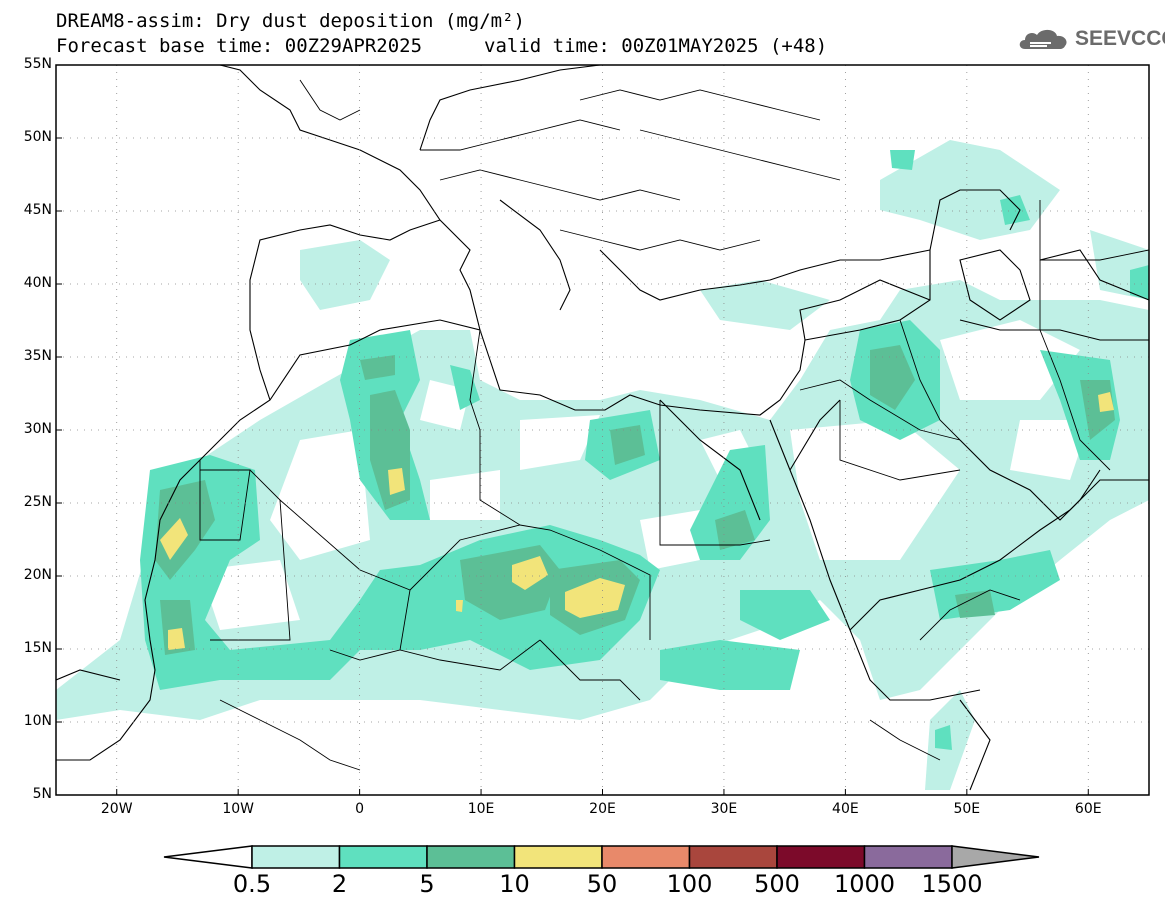 This screenshot has width=1165, height=907. I want to click on lat-tick-label: 10N, so click(37, 721).